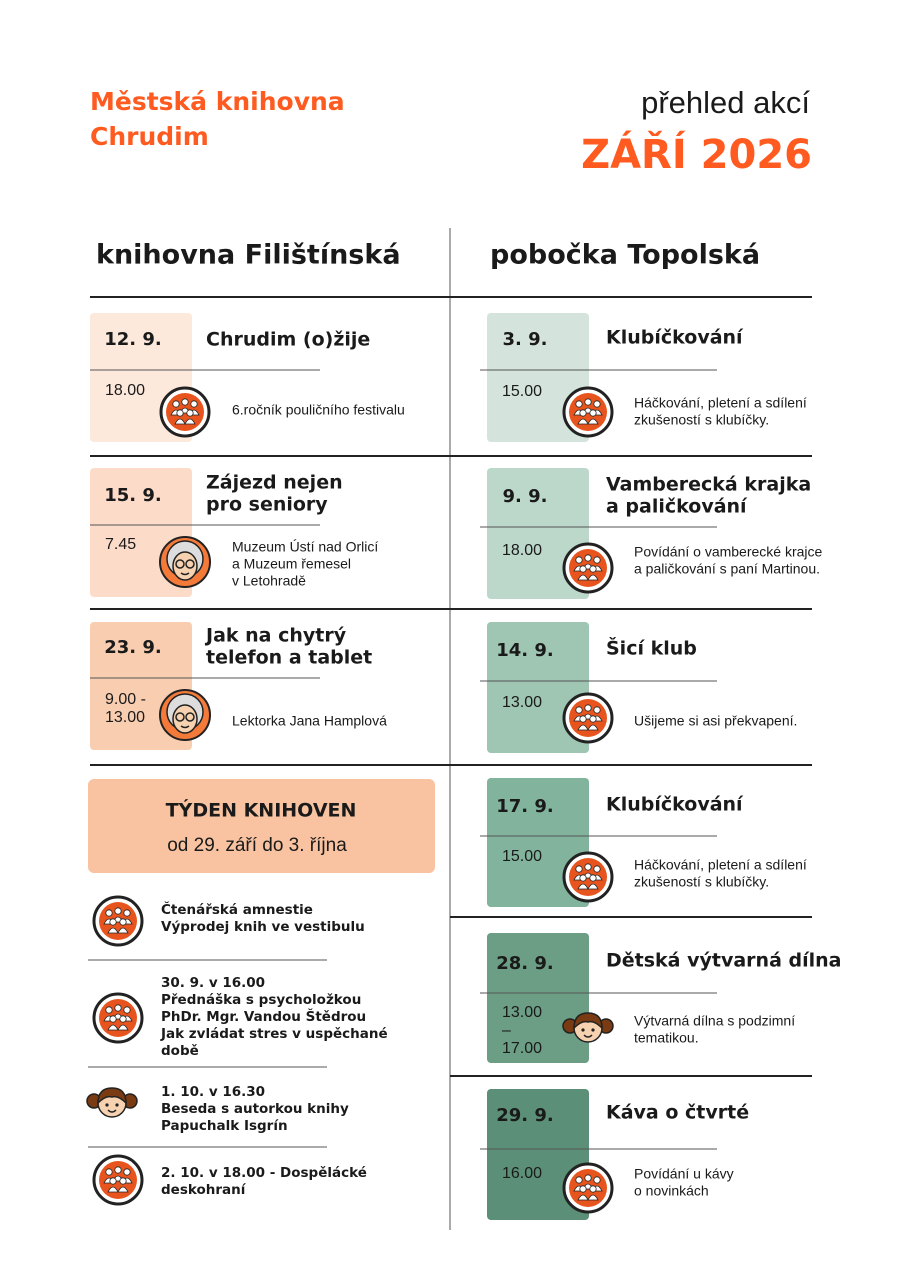 This screenshot has width=900, height=1273. Describe the element at coordinates (588, 1021) in the screenshot. I see `icon-hair` at that location.